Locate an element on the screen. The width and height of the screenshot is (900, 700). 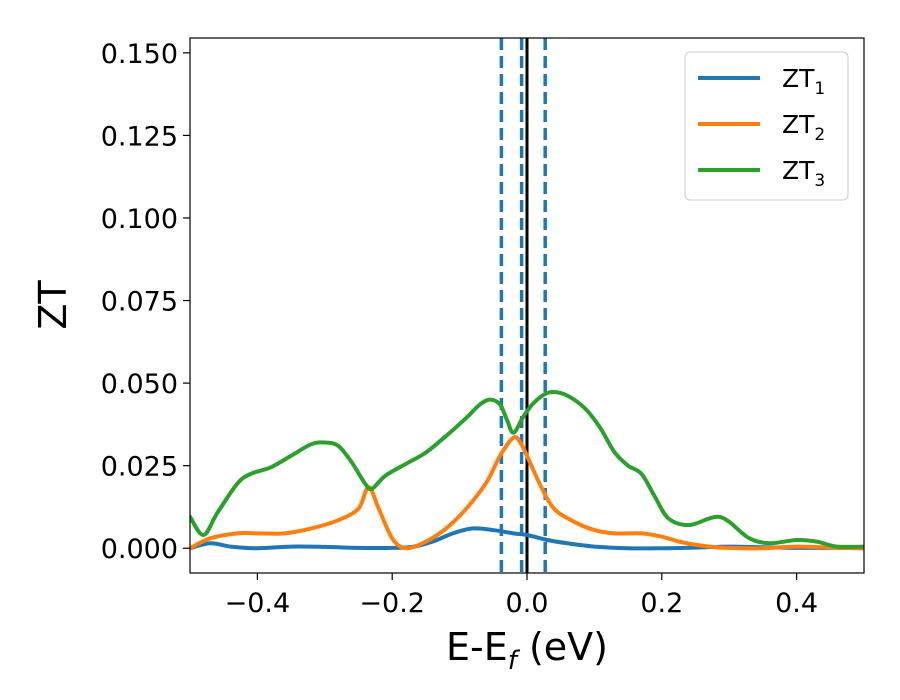
y-tick-label: 0.050 is located at coordinates (139, 384).